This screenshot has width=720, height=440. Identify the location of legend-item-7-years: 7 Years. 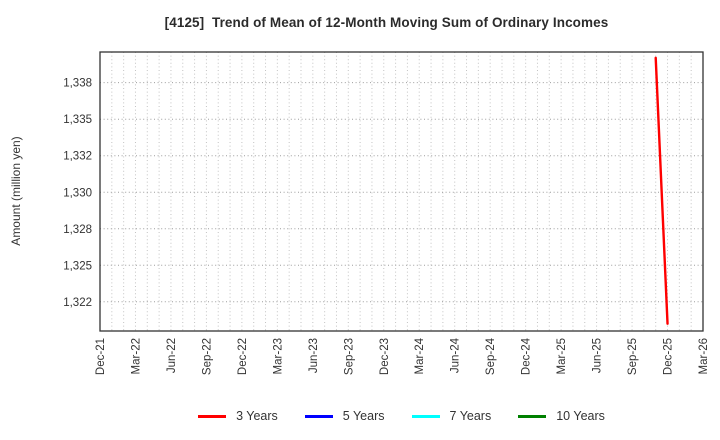
(451, 416).